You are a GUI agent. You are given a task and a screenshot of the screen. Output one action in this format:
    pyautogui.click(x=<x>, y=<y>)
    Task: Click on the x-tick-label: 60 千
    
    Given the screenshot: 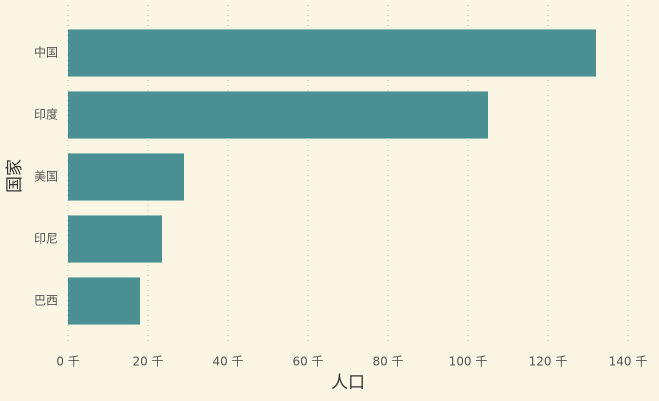 What is the action you would take?
    pyautogui.click(x=307, y=362)
    